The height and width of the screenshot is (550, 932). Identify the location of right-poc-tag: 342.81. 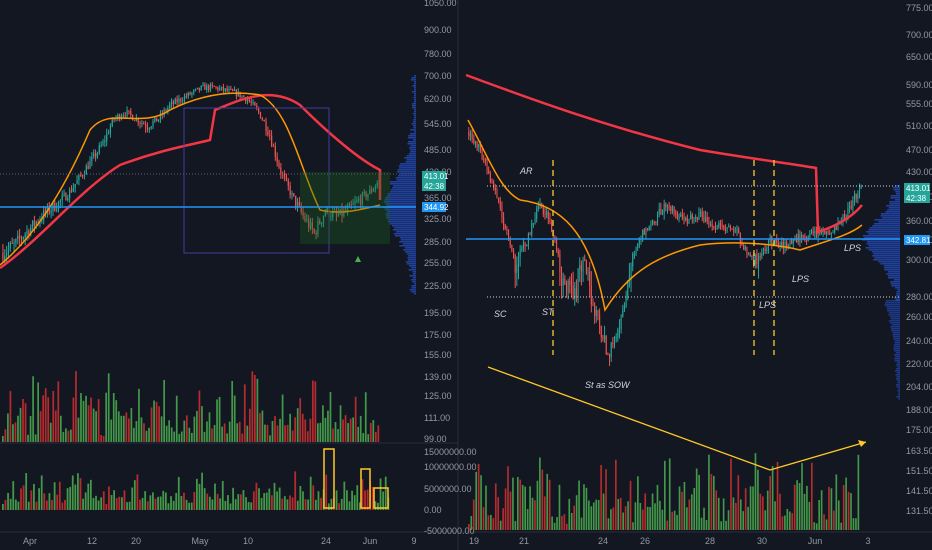
(918, 240).